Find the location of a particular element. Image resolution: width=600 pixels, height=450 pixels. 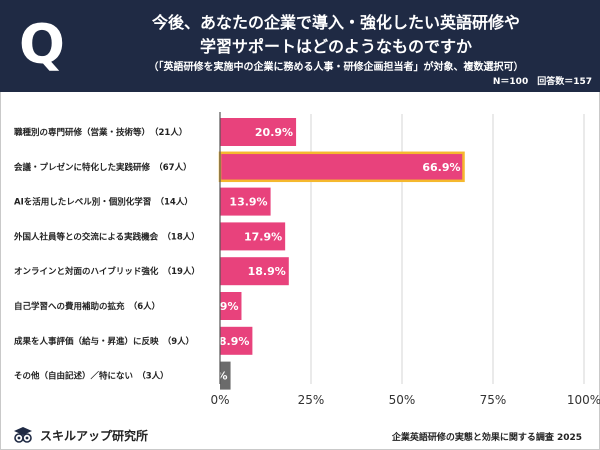

brand-logo: スキルアップ研究所 is located at coordinates (80, 435).